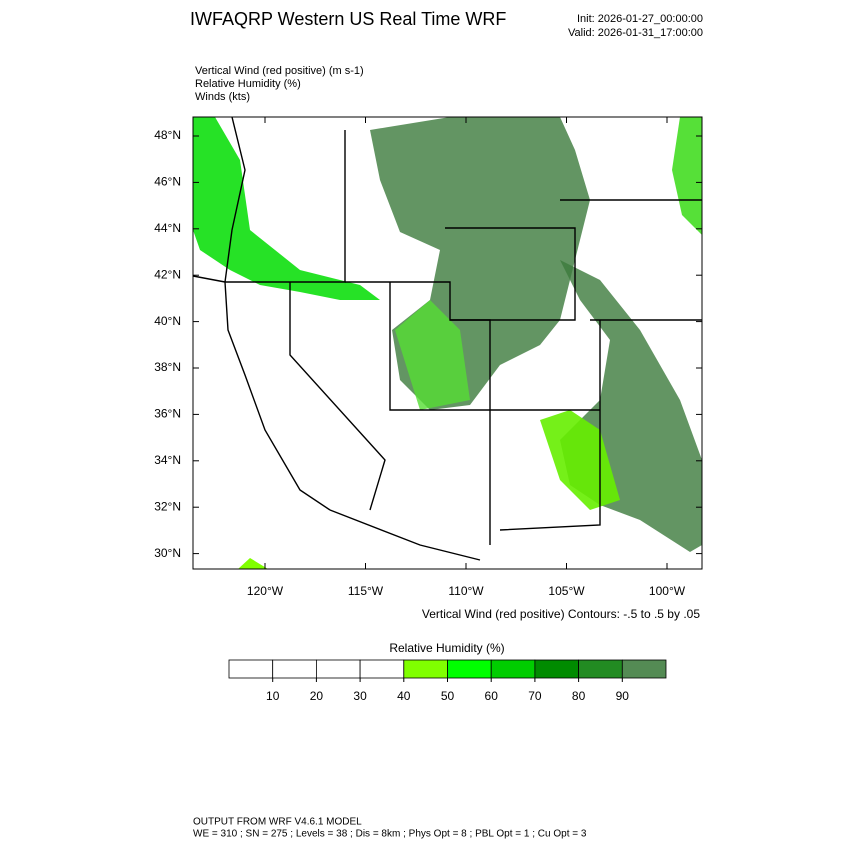  Describe the element at coordinates (222, 97) in the screenshot. I see `field-label: Winds (kts)` at that location.